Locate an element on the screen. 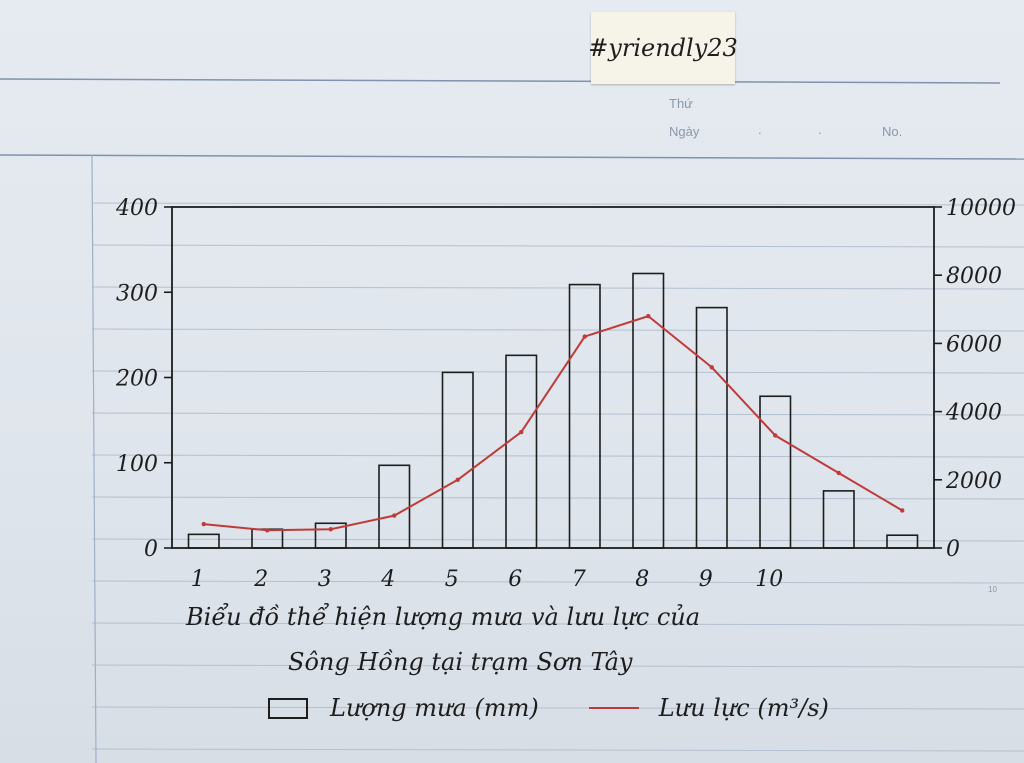  x-tick-label: 8 is located at coordinates (642, 579).